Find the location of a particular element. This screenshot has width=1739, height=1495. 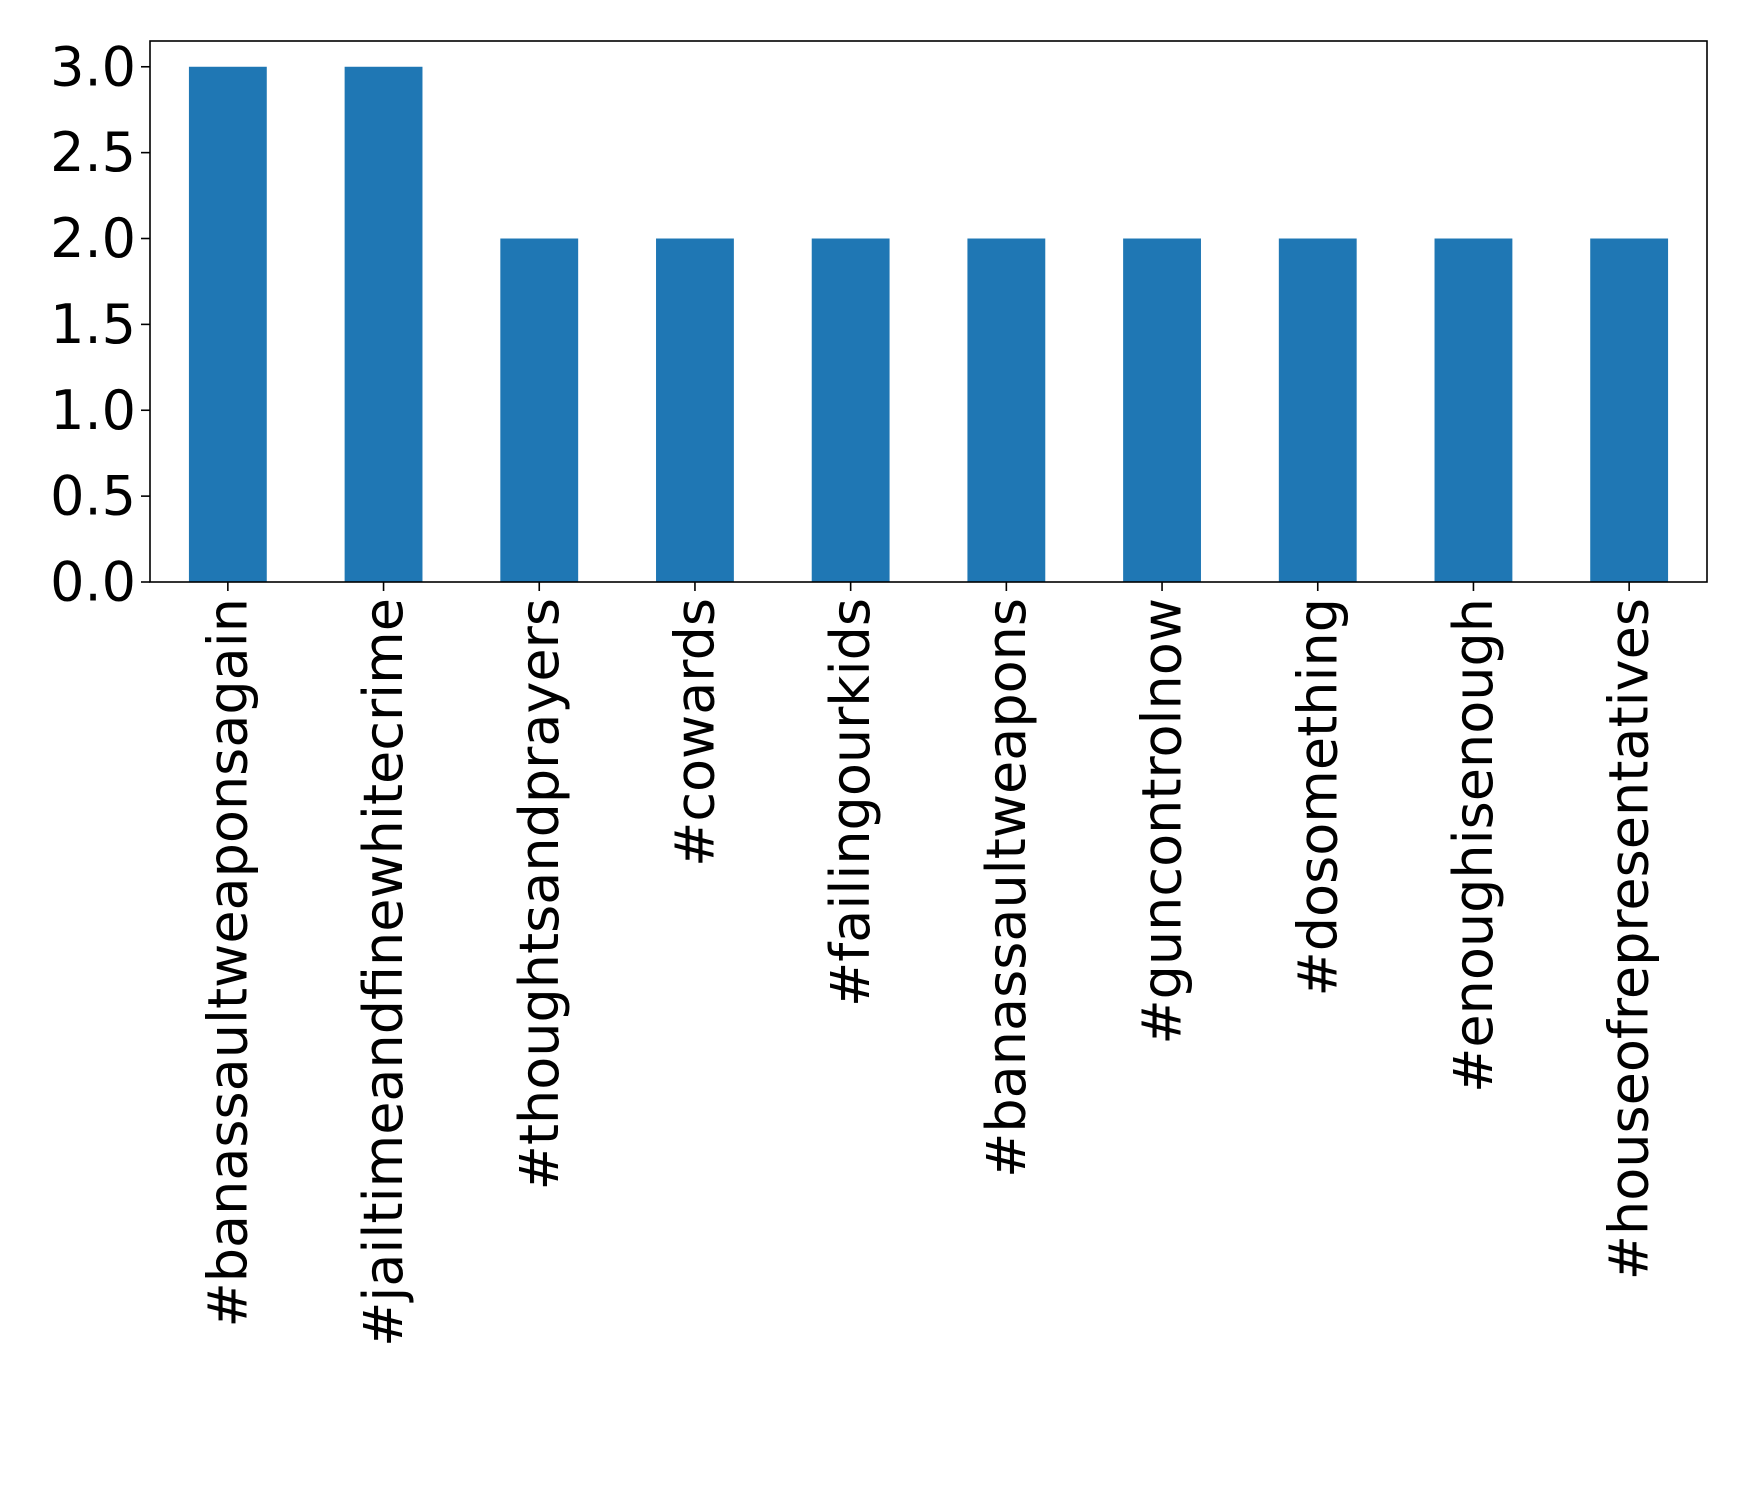

y-tick-label-4: 2.0 is located at coordinates (93, 238).